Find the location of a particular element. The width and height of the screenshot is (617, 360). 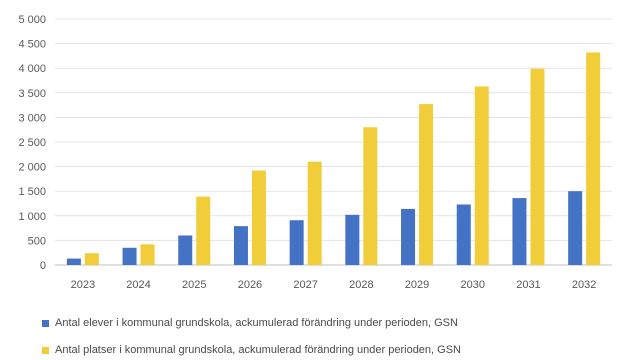

legend-swatch-platser is located at coordinates (45, 350).